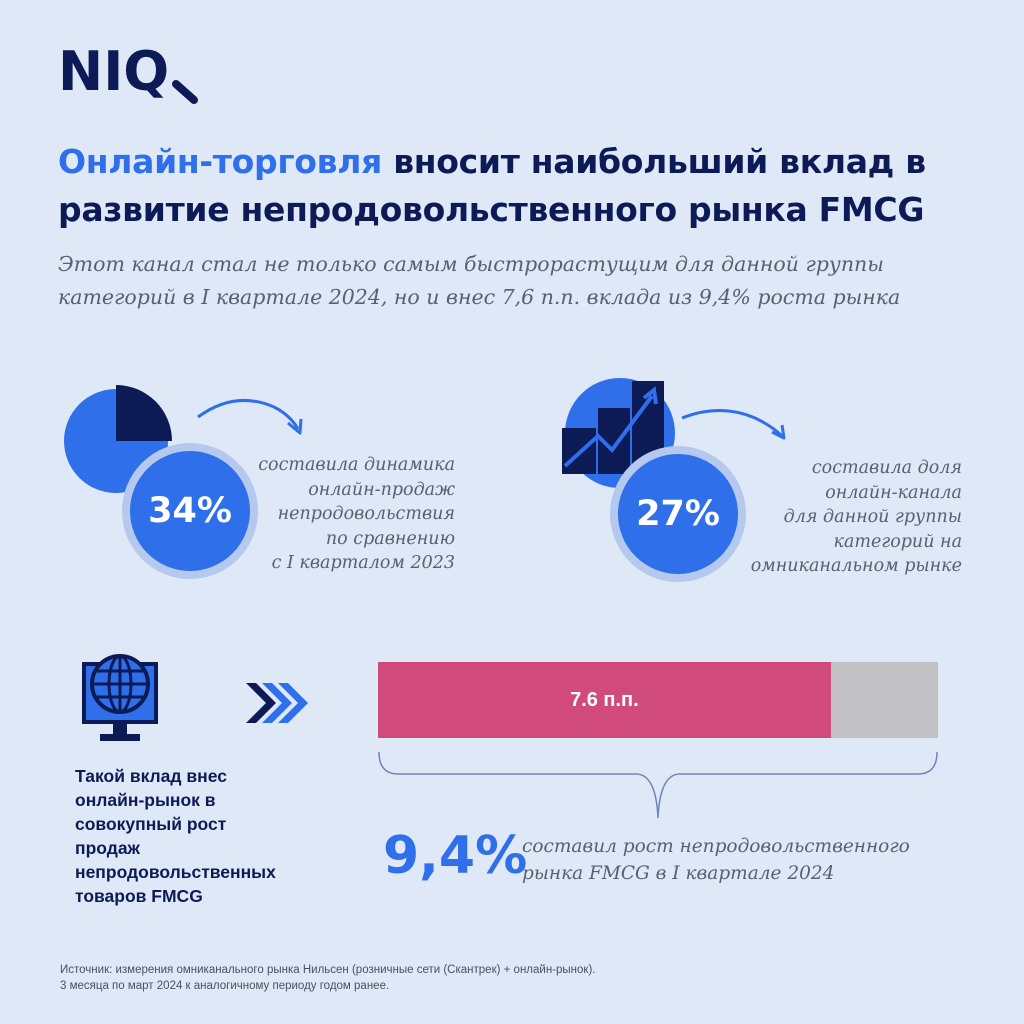  Describe the element at coordinates (658, 785) in the screenshot. I see `curly-brace` at that location.